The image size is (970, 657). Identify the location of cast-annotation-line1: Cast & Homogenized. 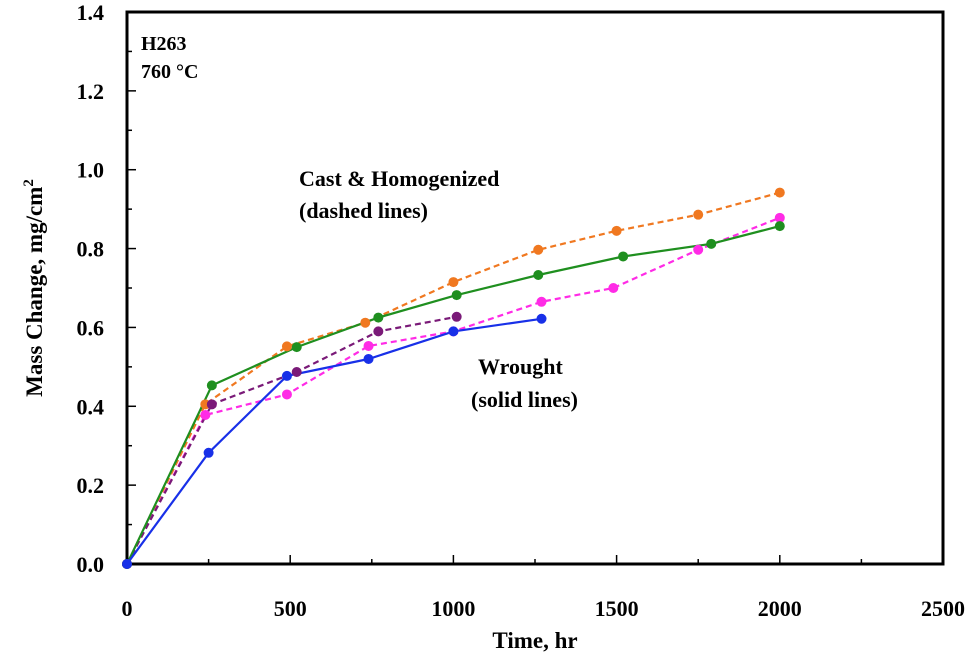
(399, 178).